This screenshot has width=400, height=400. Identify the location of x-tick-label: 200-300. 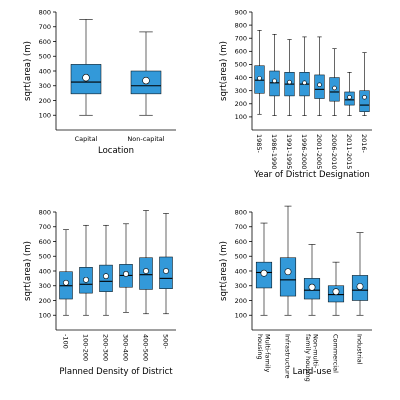
(106, 347).